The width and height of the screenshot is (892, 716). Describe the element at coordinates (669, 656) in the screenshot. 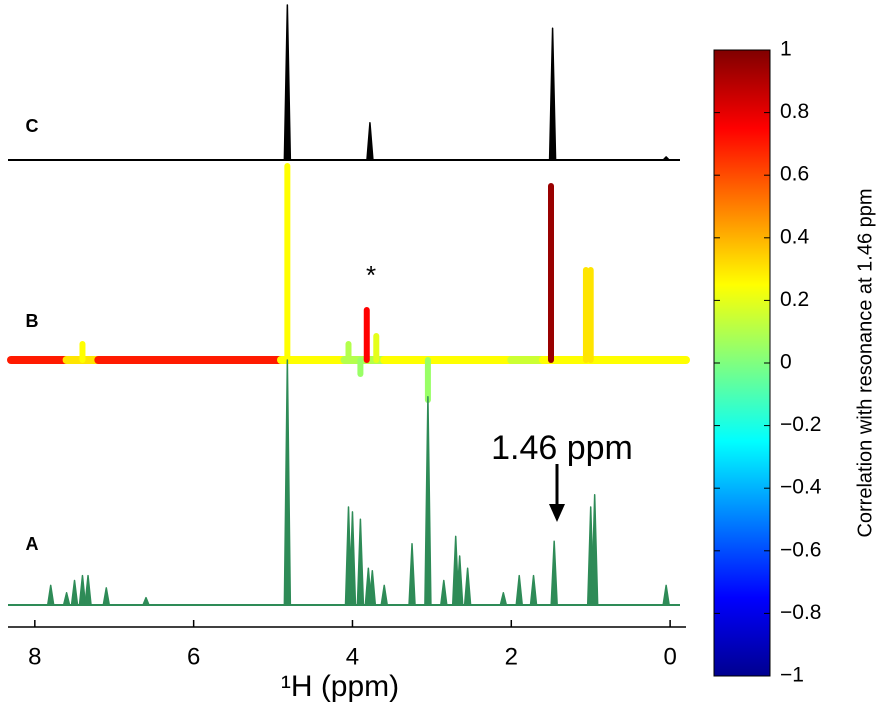

I see `x-tick-label: 0` at that location.